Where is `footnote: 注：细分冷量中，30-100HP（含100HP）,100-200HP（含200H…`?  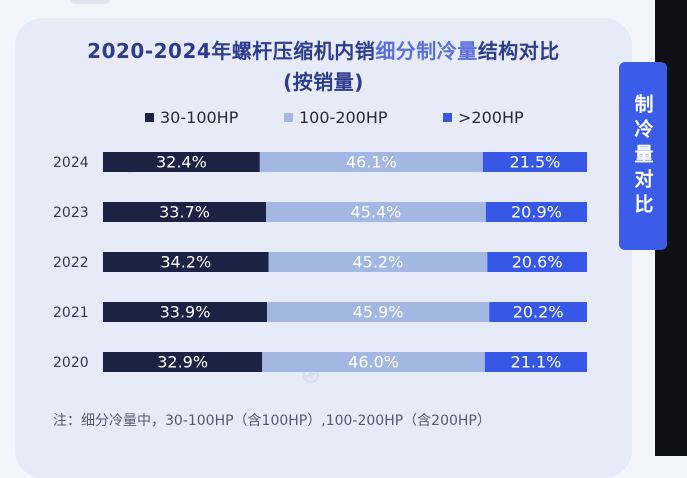 footnote: 注：细分冷量中，30-100HP（含100HP）,100-200HP（含200H… is located at coordinates (272, 421).